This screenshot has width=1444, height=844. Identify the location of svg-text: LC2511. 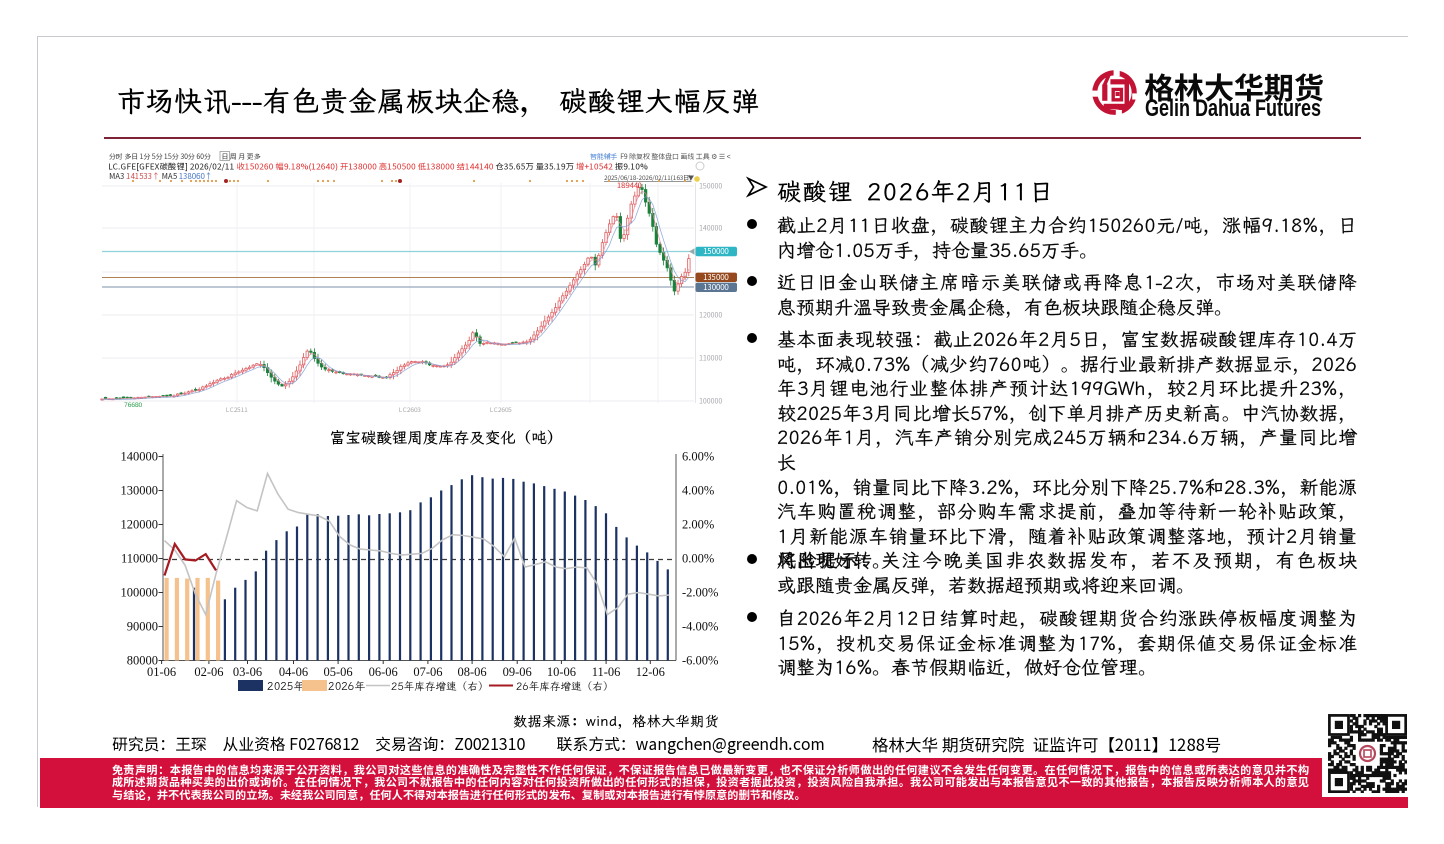
(237, 409).